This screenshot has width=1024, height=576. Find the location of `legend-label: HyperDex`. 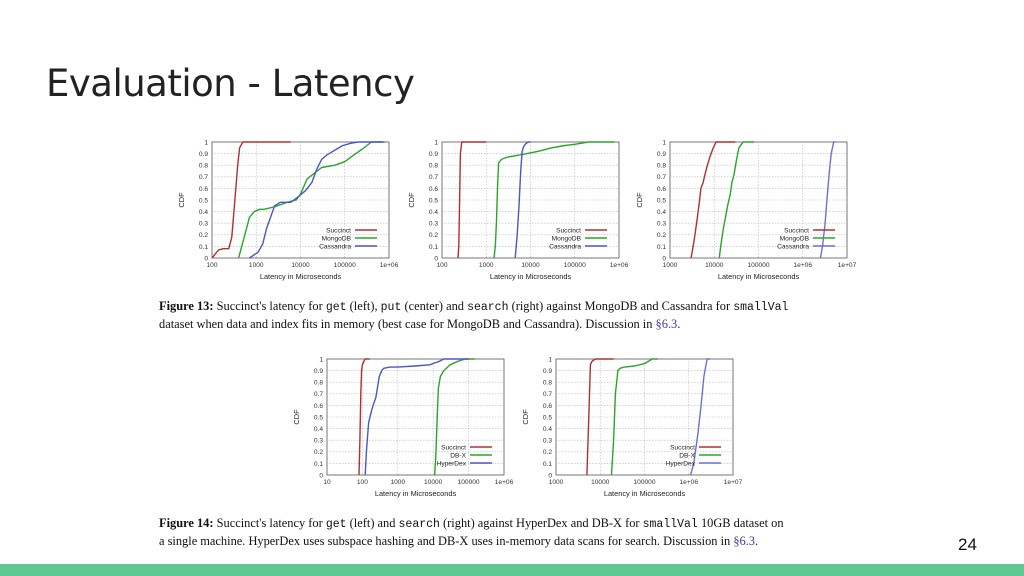

legend-label: HyperDex is located at coordinates (452, 463).